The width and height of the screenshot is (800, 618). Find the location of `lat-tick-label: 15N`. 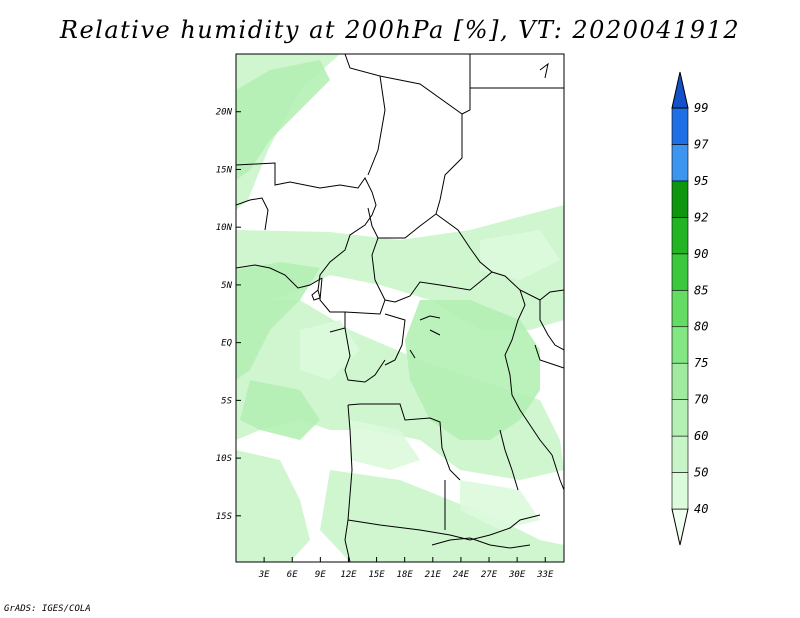

lat-tick-label: 15N is located at coordinates (224, 170).